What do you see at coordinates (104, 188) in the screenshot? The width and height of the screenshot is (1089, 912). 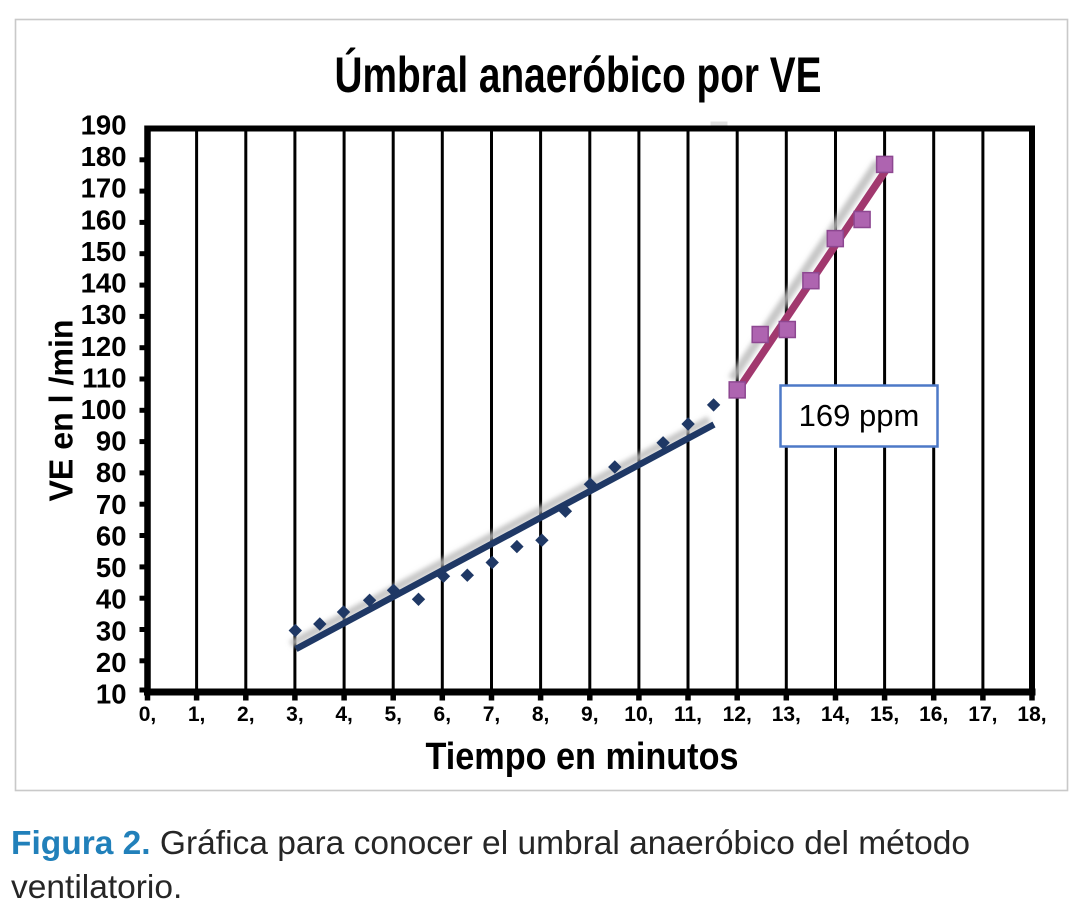 I see `svg-text: 170` at bounding box center [104, 188].